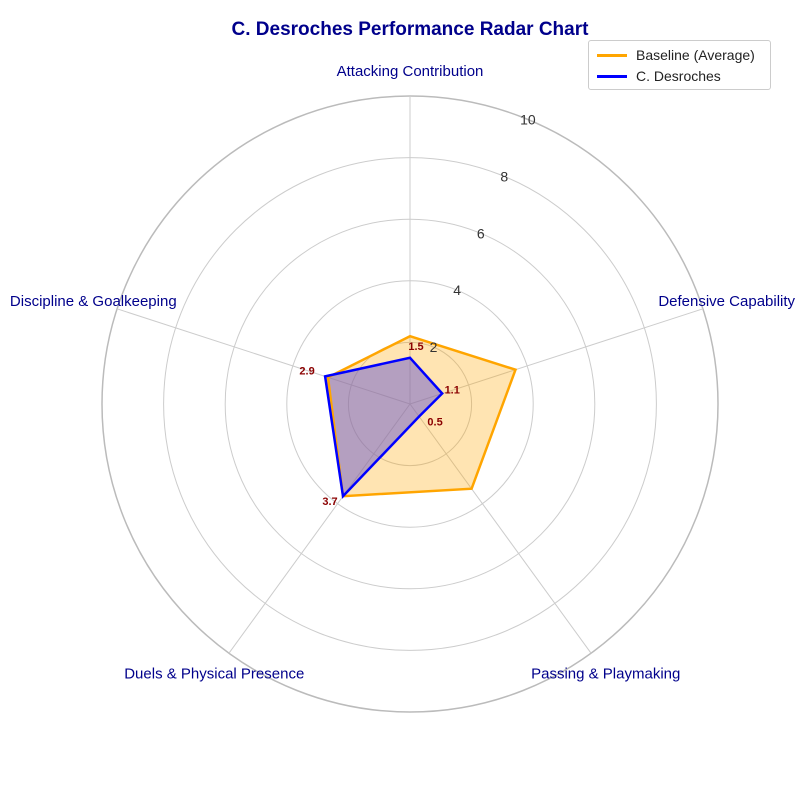 The height and width of the screenshot is (800, 800). Describe the element at coordinates (410, 29) in the screenshot. I see `chart-title: C. Desroches Performance Radar Chart` at that location.